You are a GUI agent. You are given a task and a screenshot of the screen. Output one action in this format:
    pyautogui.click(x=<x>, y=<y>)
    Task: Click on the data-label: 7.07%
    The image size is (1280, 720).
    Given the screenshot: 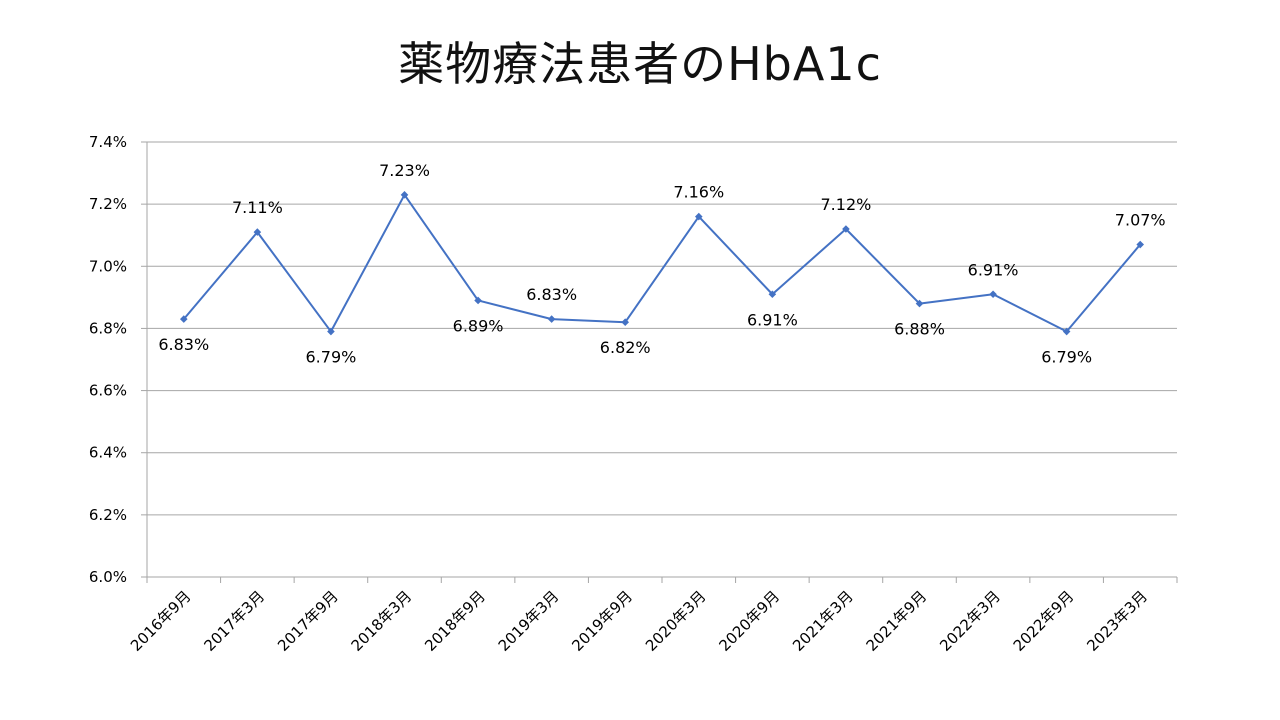 What is the action you would take?
    pyautogui.click(x=1140, y=220)
    